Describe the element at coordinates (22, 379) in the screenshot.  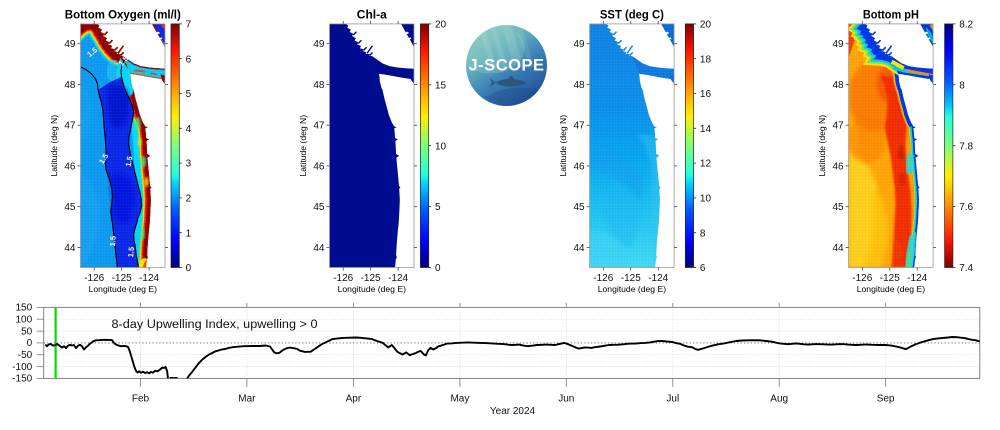
I see `svg-text: -150` at that location.